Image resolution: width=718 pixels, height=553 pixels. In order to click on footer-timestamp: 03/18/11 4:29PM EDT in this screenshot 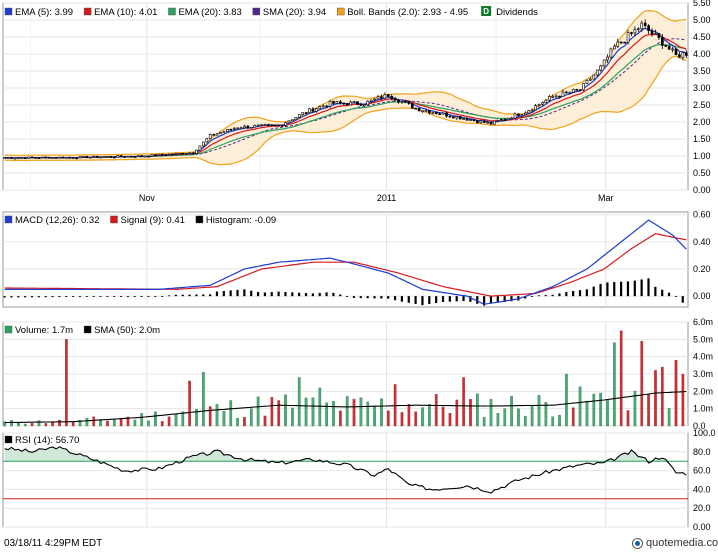, I will do `click(53, 543)`.